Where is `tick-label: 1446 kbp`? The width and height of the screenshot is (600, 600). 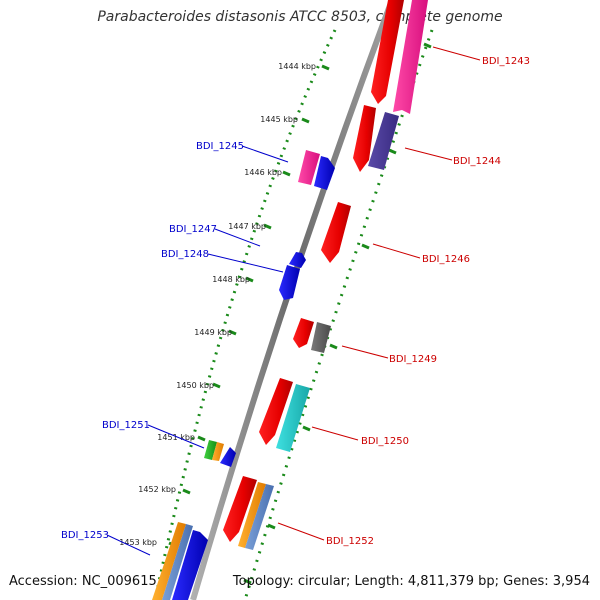 tick-label: 1446 kbp is located at coordinates (263, 172).